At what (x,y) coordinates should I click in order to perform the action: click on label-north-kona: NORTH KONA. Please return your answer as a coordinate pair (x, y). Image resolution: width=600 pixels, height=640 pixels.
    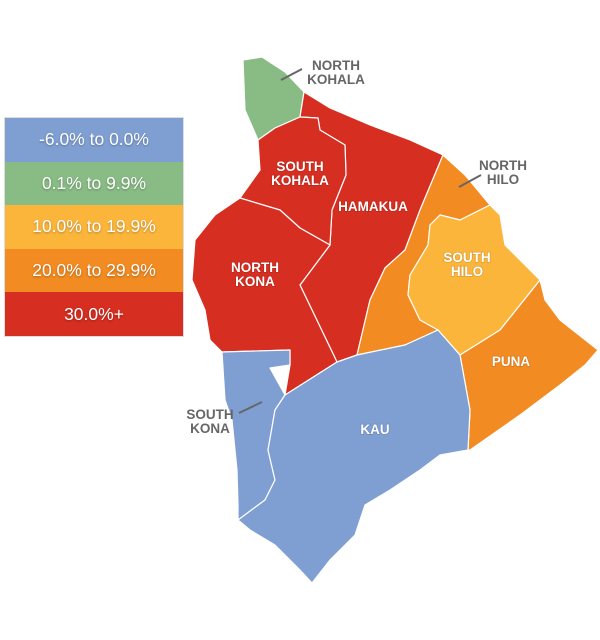
    Looking at the image, I should click on (255, 274).